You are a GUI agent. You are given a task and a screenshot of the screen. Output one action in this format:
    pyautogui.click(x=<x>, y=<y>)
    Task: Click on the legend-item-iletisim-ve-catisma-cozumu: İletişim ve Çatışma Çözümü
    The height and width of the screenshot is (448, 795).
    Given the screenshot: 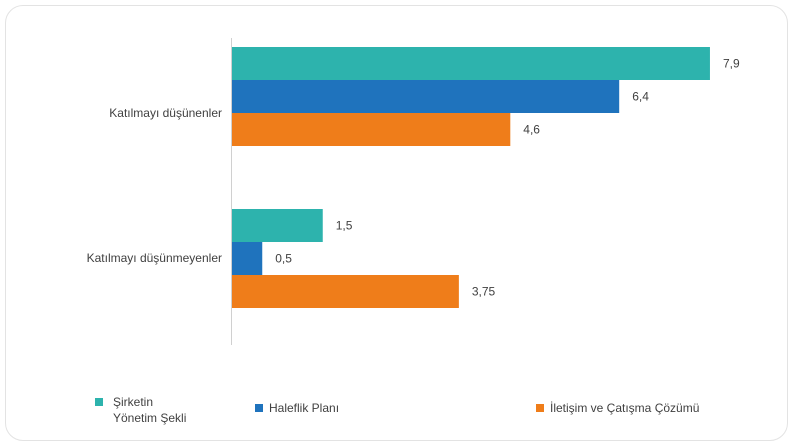 What is the action you would take?
    pyautogui.click(x=617, y=408)
    